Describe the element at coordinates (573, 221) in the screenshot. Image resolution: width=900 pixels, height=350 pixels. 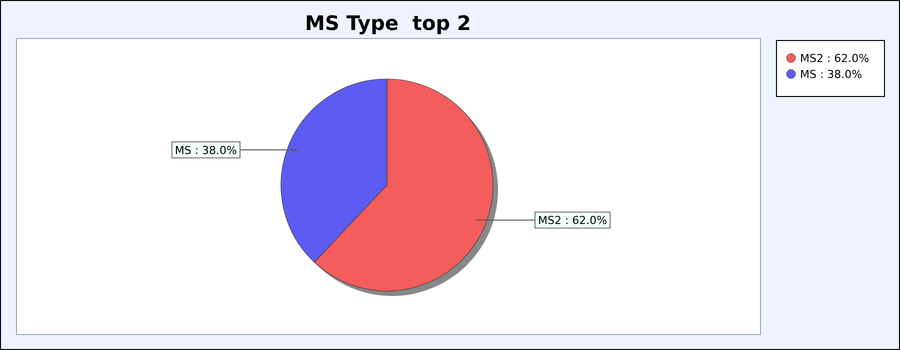
I see `slice-label: MS2 : 62.0%` at that location.